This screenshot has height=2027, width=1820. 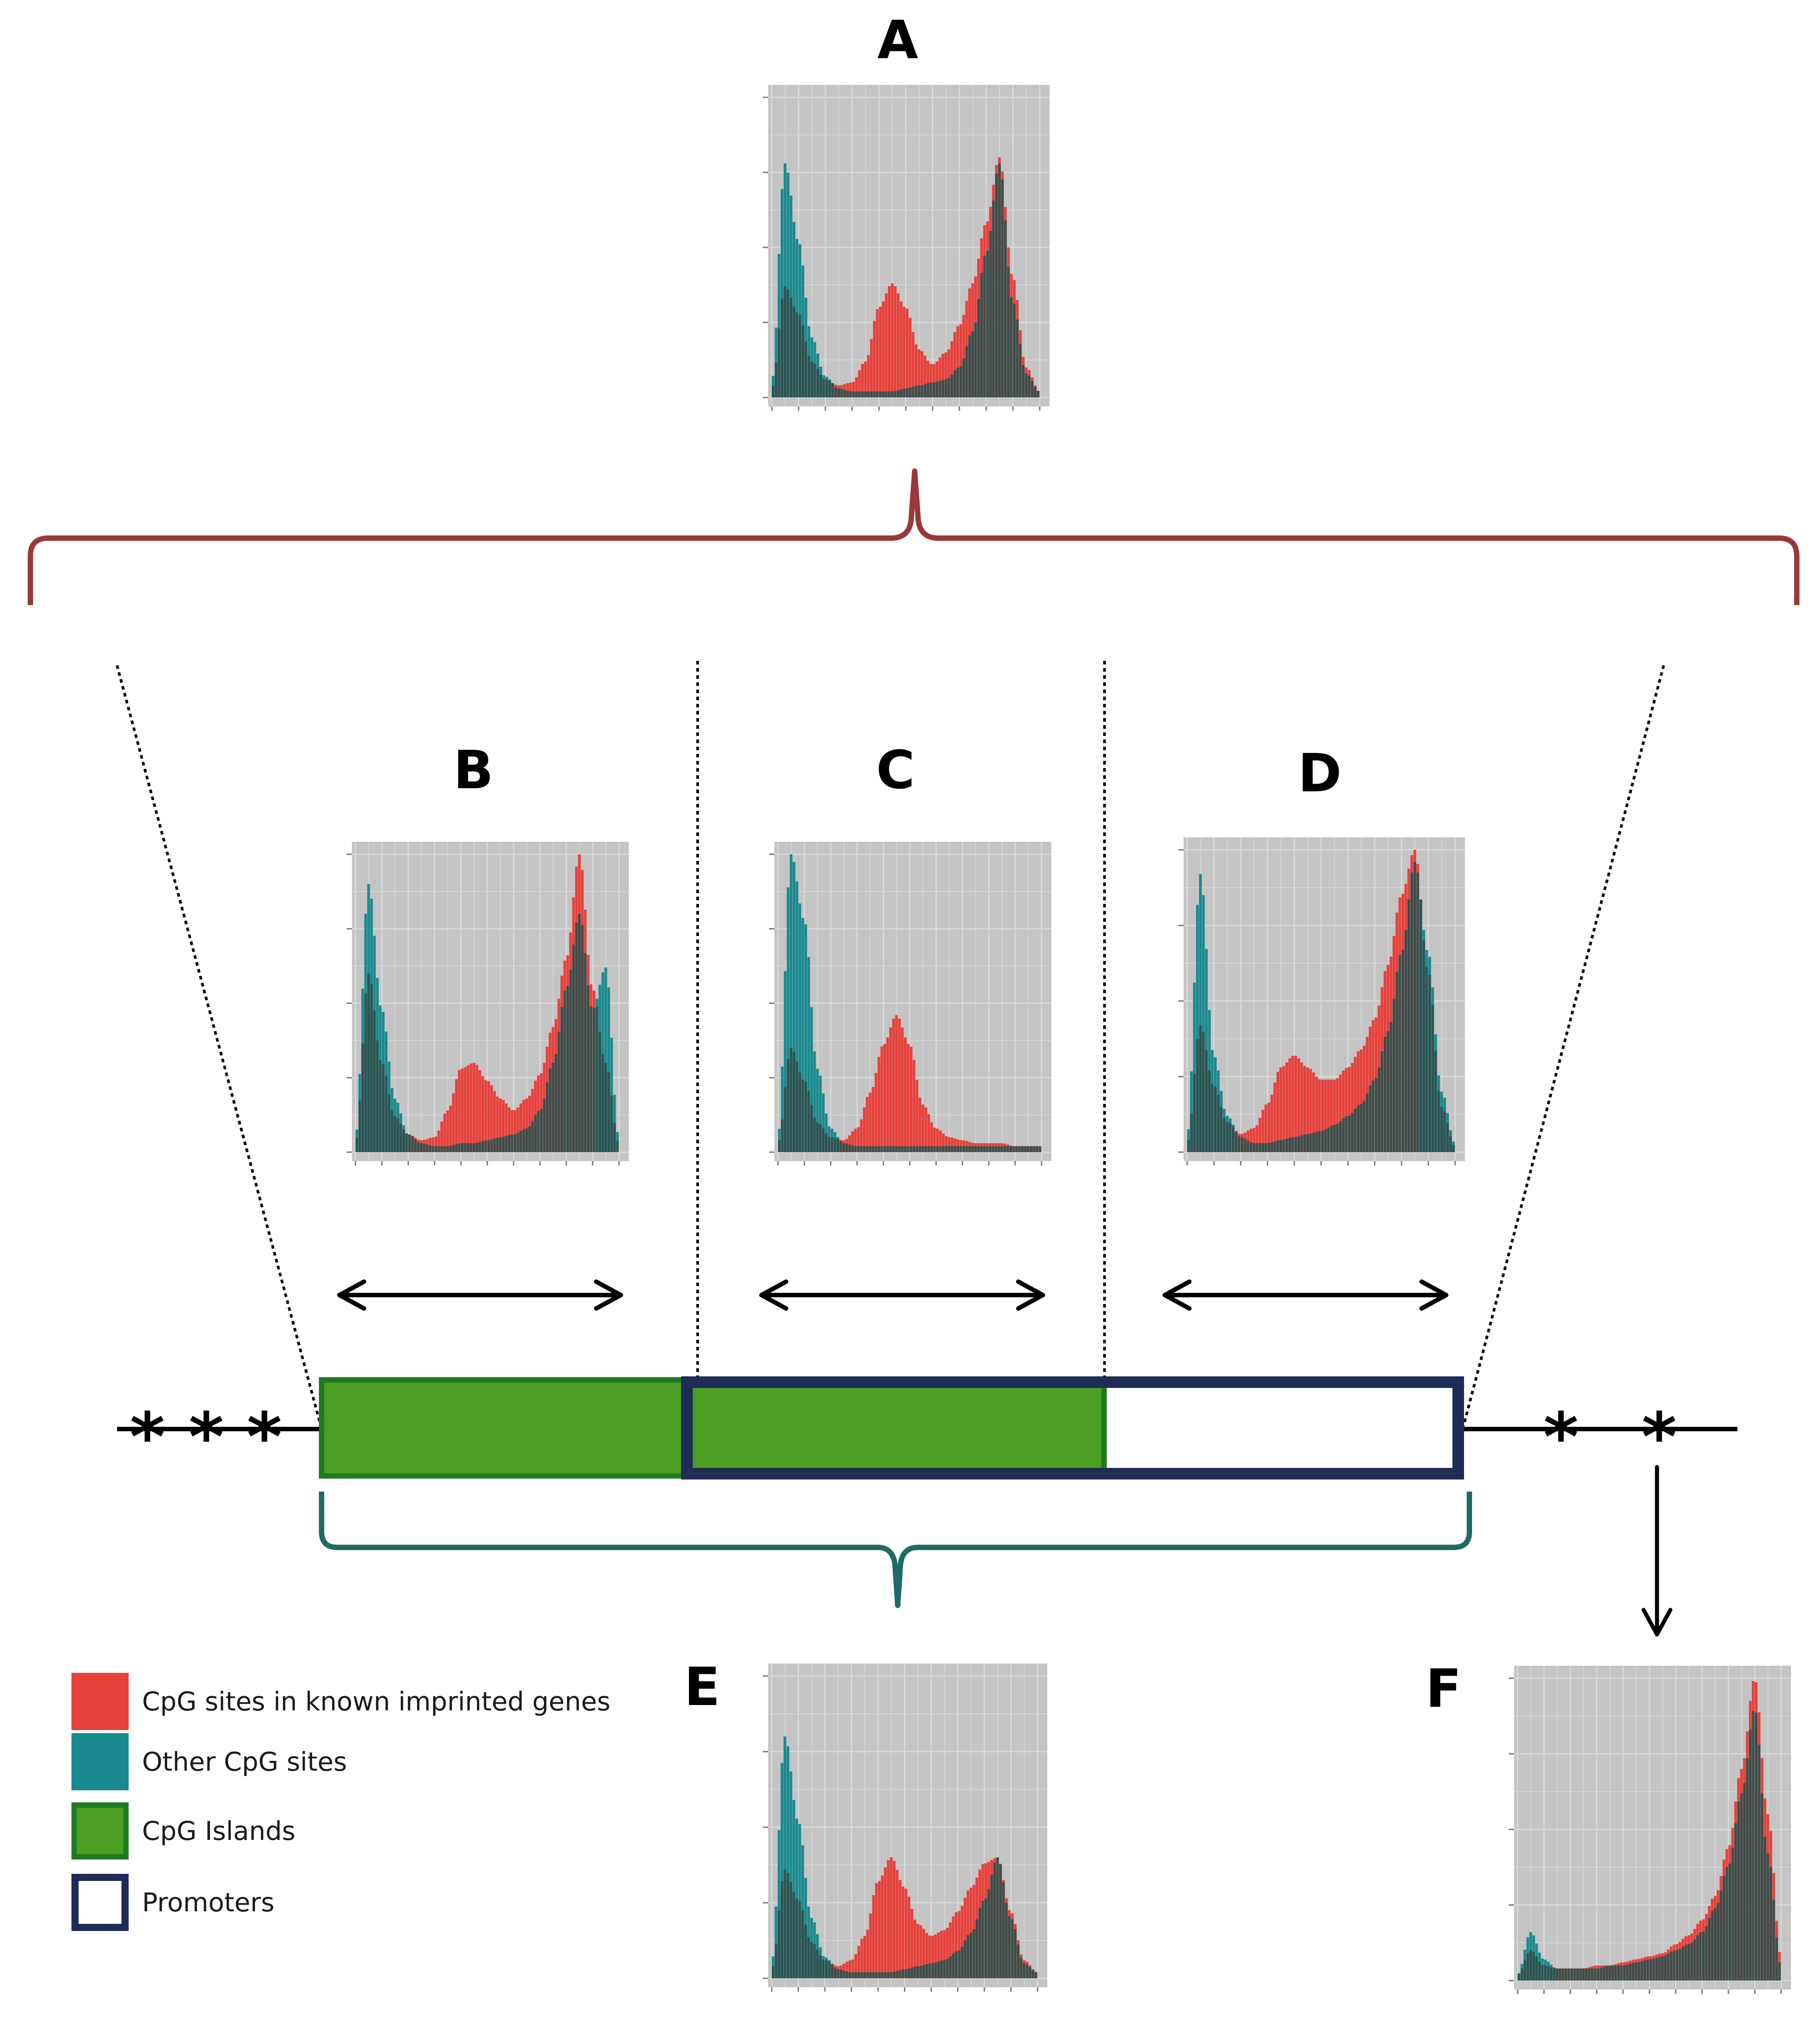 What do you see at coordinates (341, 1701) in the screenshot?
I see `legend-item-imprinted: CpG sites in known imprinted genes` at bounding box center [341, 1701].